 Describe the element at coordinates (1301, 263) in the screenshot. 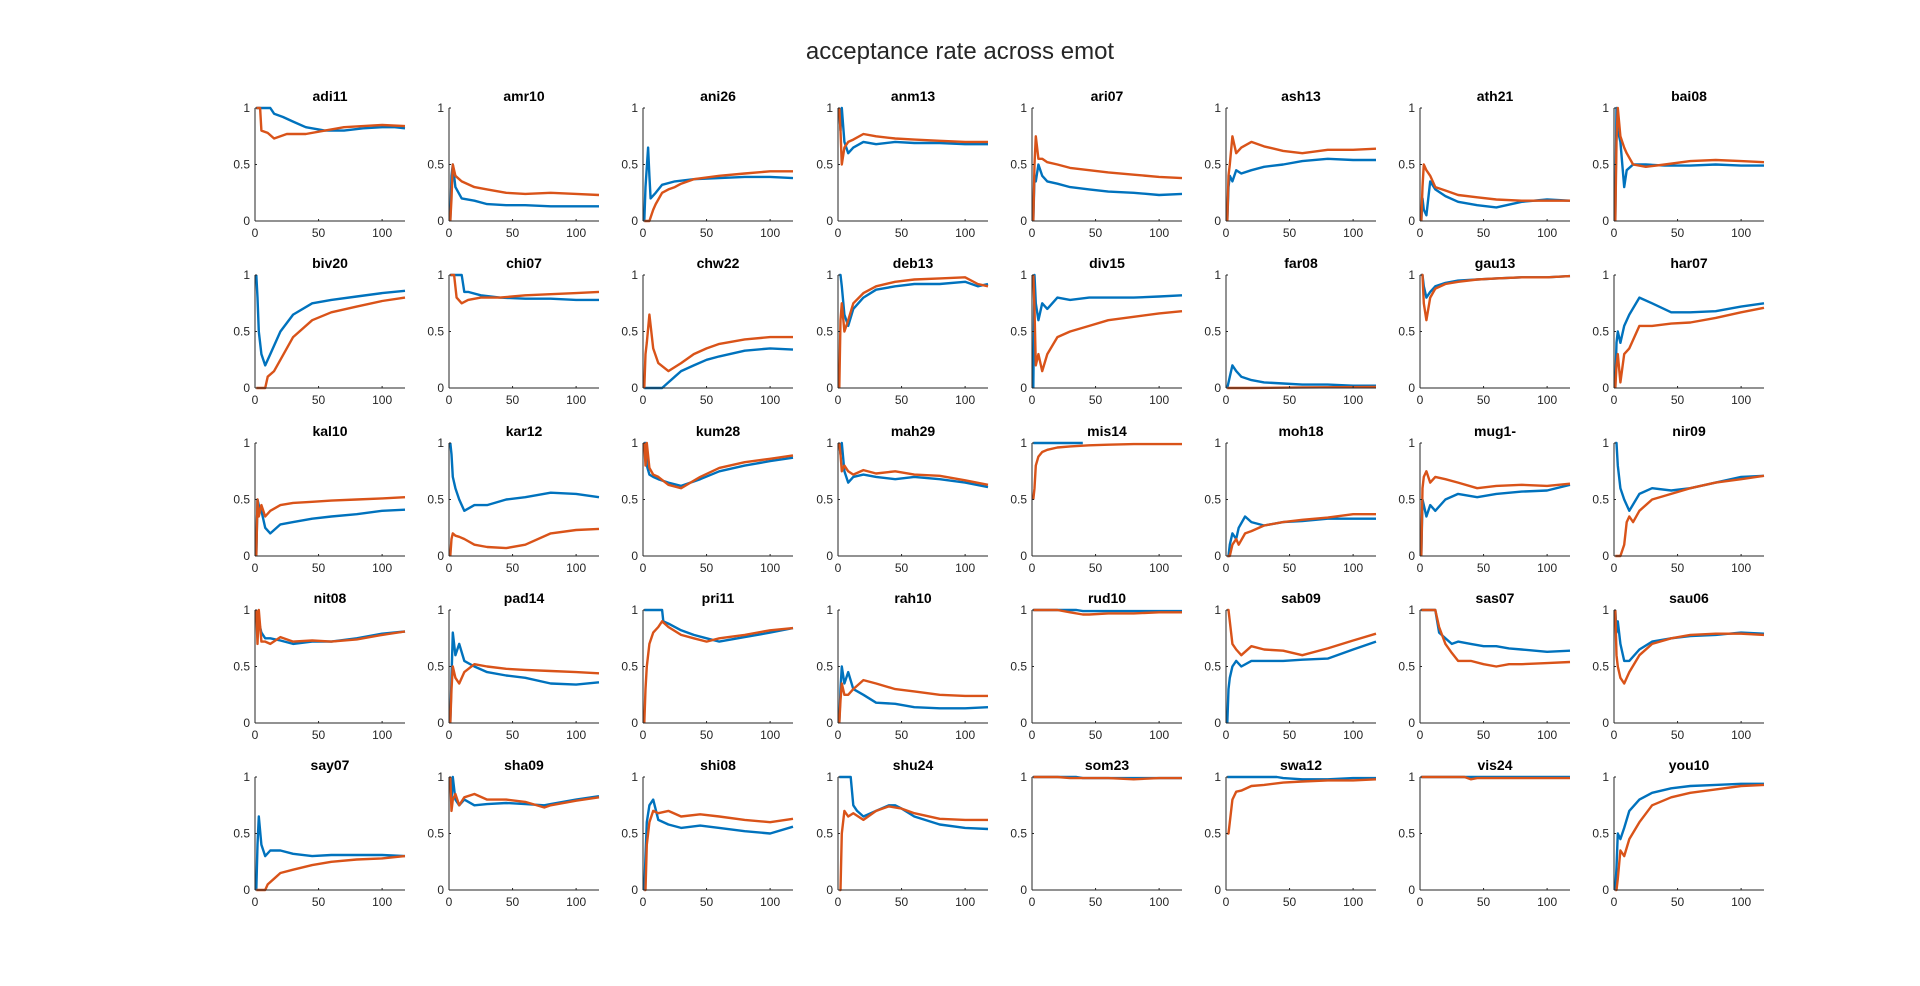

I see `subplot-title: far08` at that location.